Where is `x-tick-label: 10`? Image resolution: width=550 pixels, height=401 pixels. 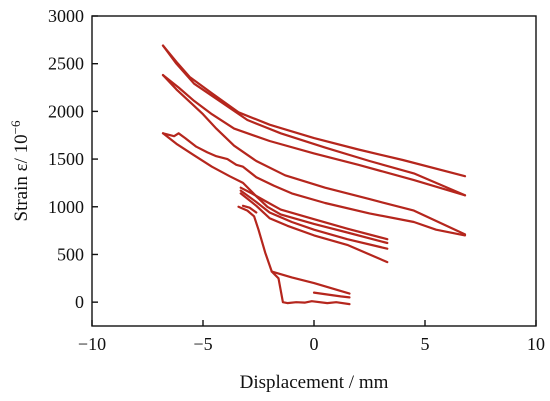 x-tick-label: 10 is located at coordinates (536, 344).